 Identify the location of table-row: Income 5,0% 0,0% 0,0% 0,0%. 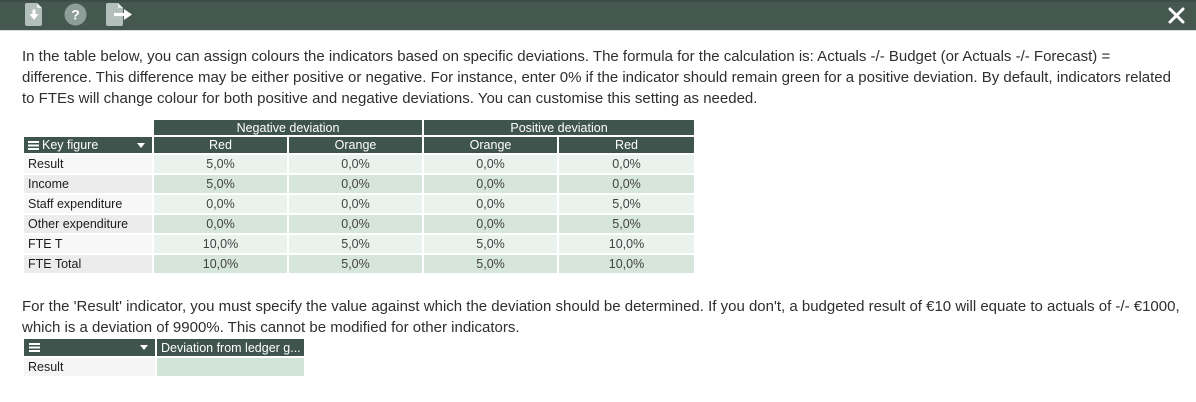
(359, 185).